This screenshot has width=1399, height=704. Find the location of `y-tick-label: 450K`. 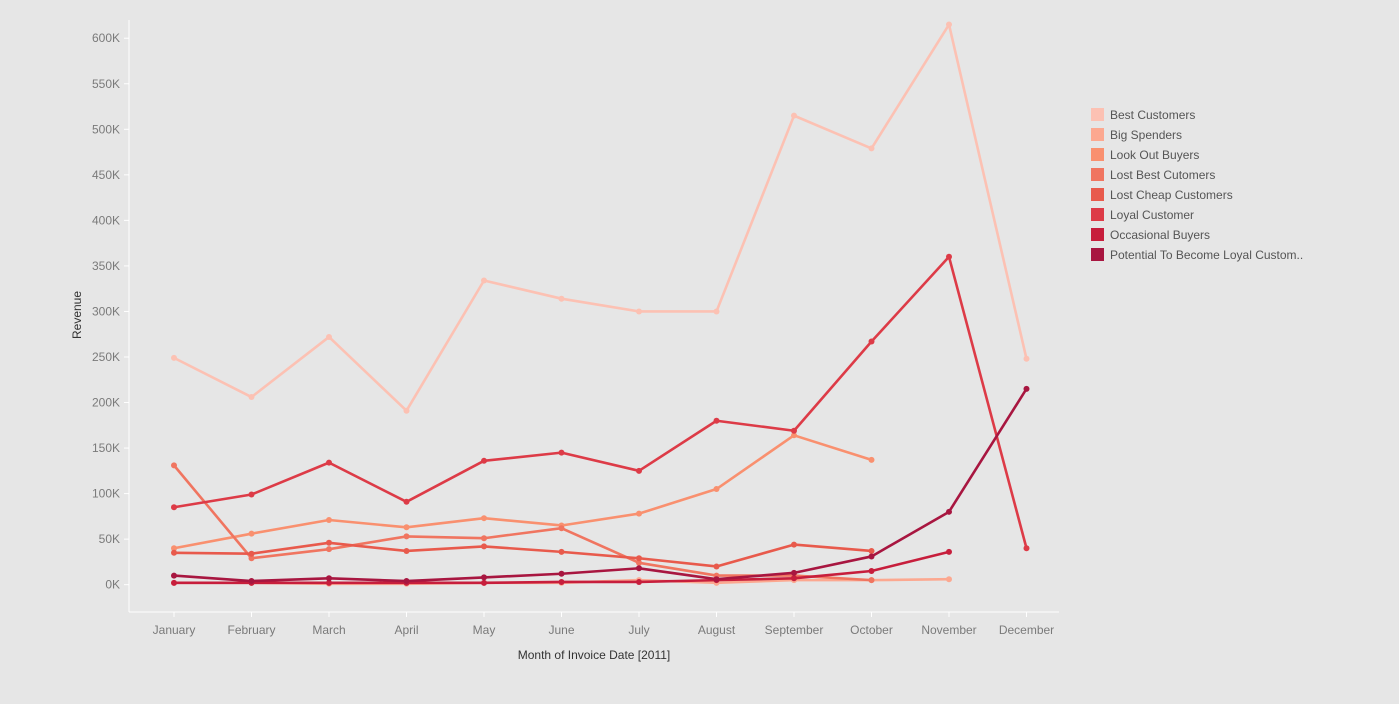

y-tick-label: 450K is located at coordinates (106, 175).